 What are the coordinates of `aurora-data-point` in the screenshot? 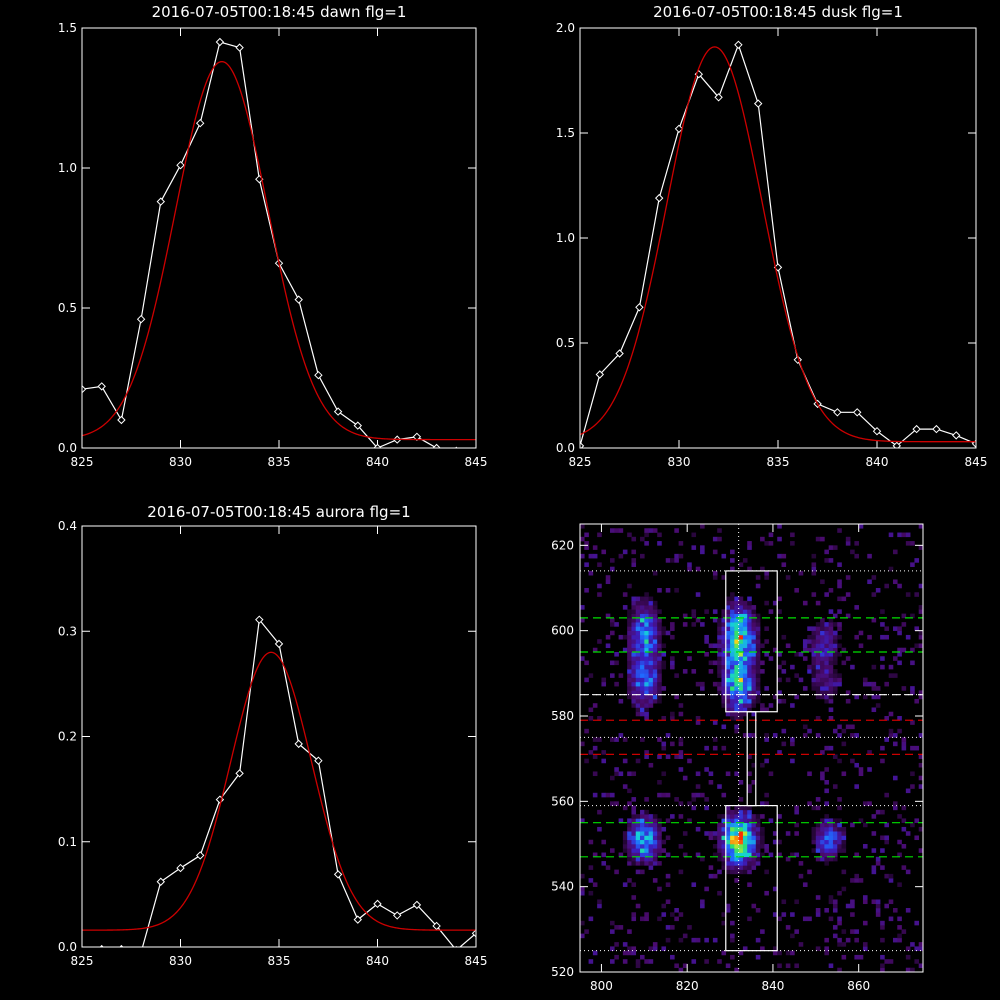 It's located at (279, 644).